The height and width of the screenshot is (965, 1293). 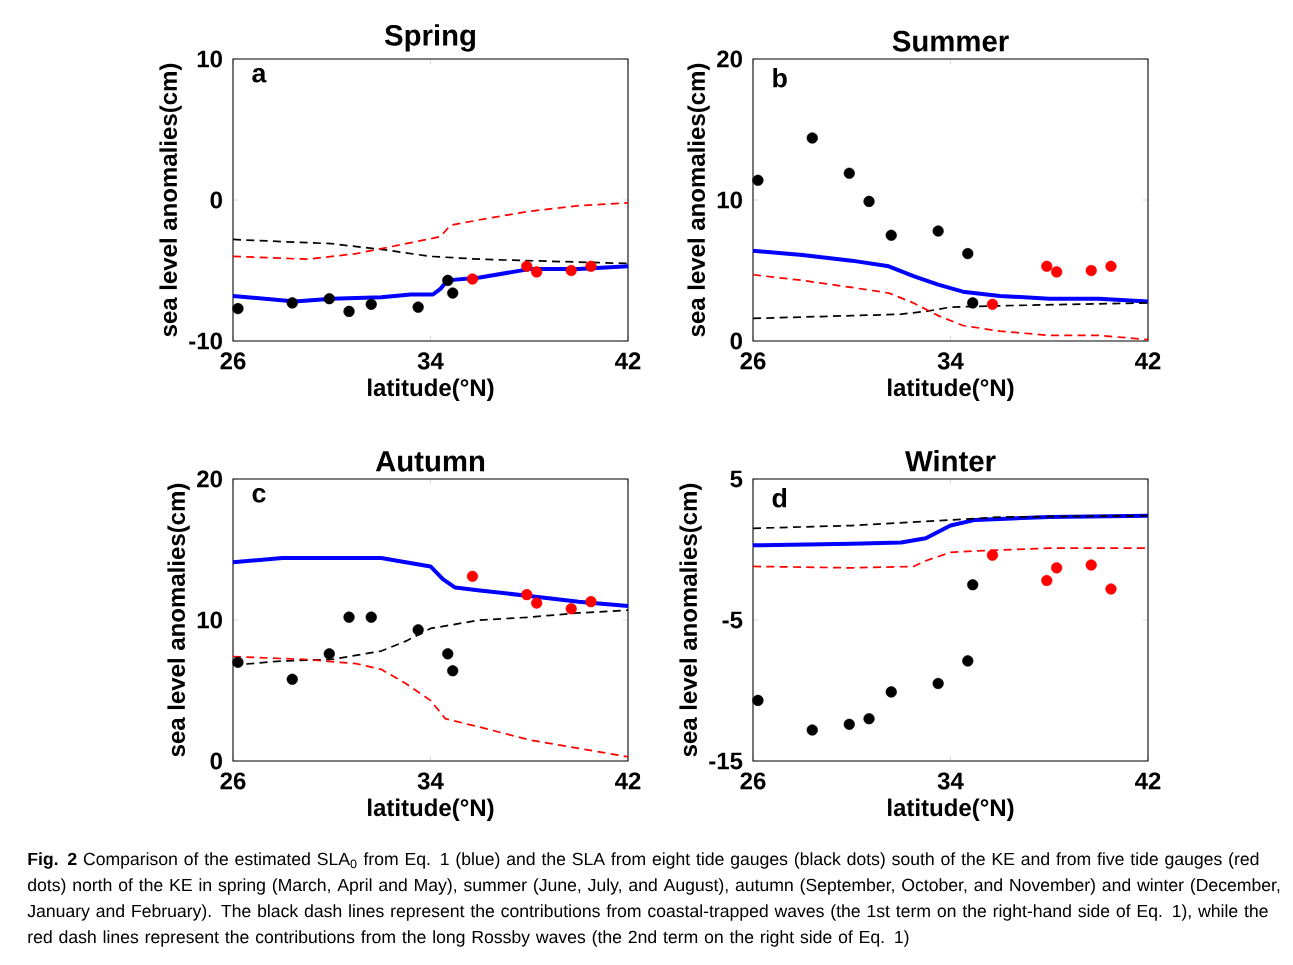 I want to click on chart-title: Spring, so click(x=429, y=38).